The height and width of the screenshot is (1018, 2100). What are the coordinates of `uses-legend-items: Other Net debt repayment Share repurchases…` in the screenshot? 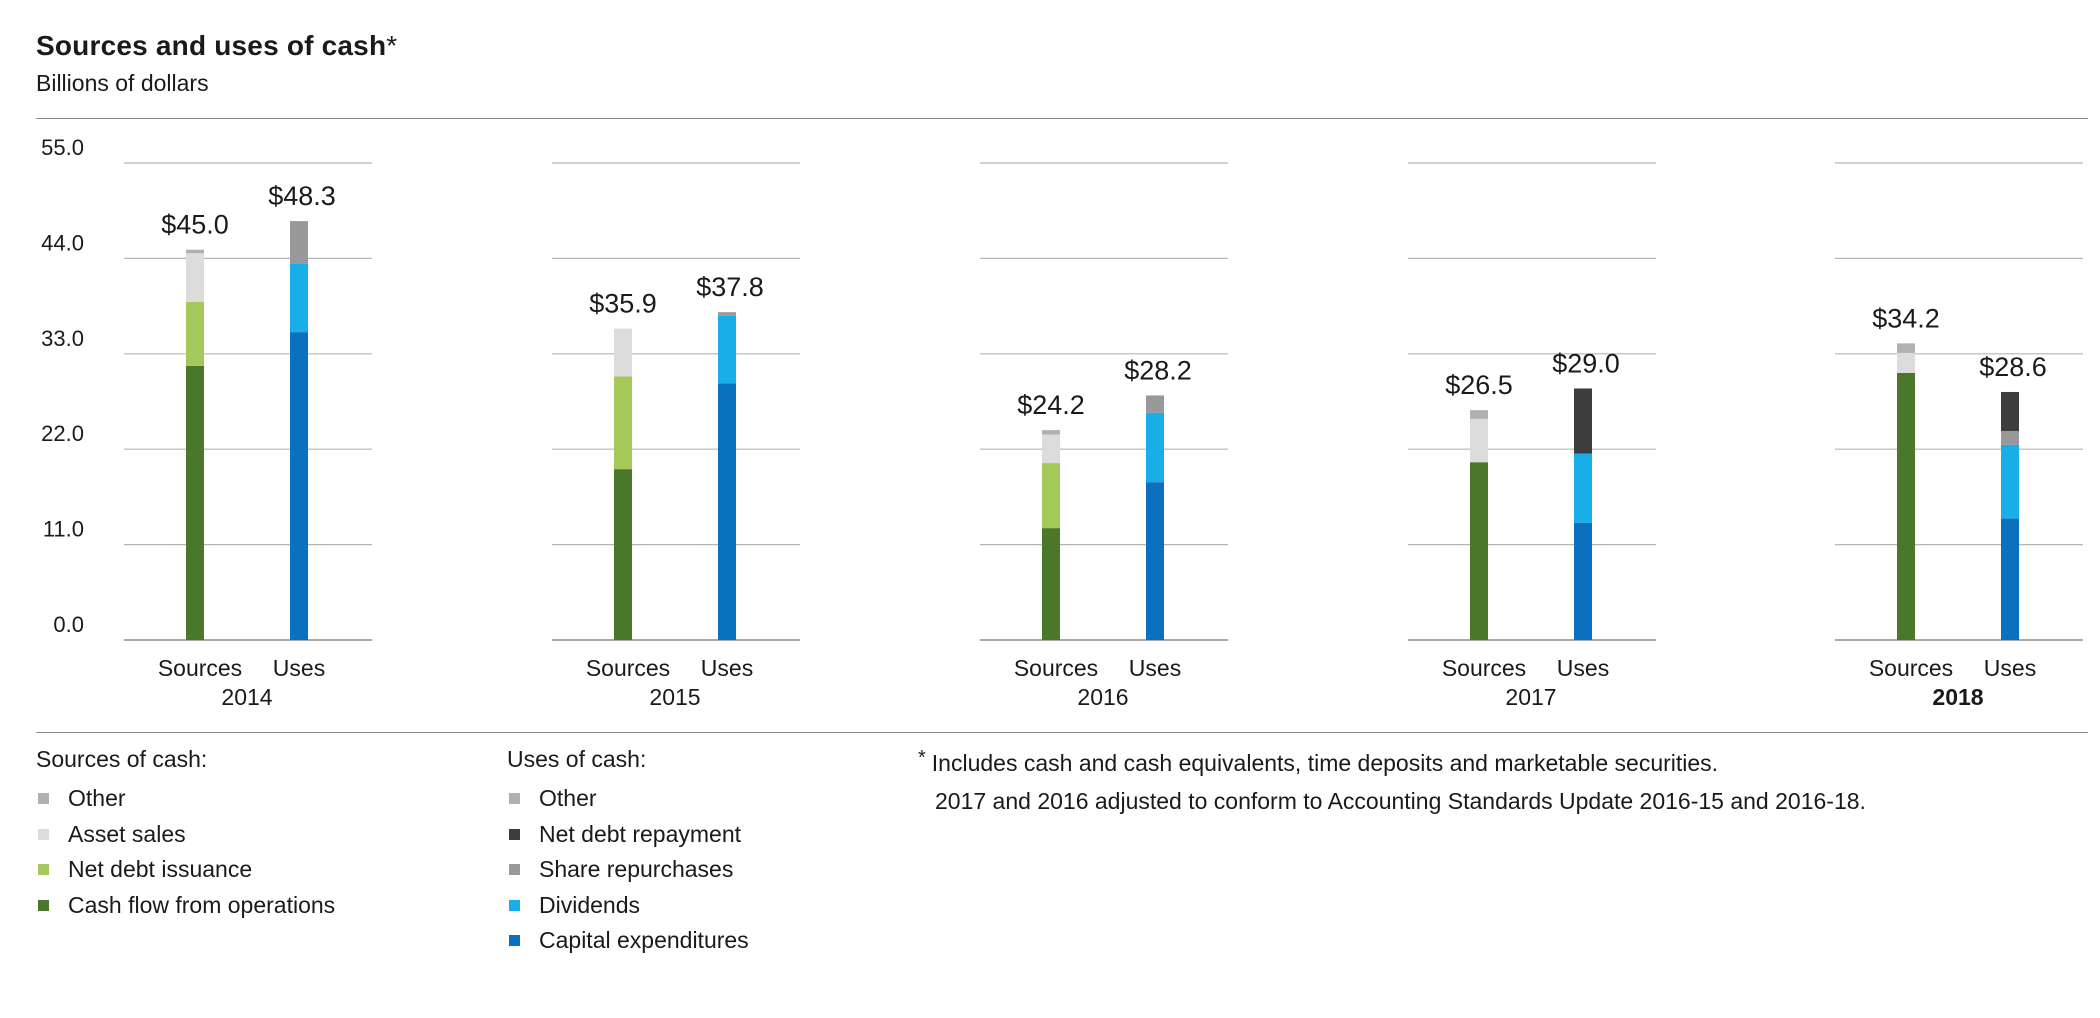 It's located at (628, 870).